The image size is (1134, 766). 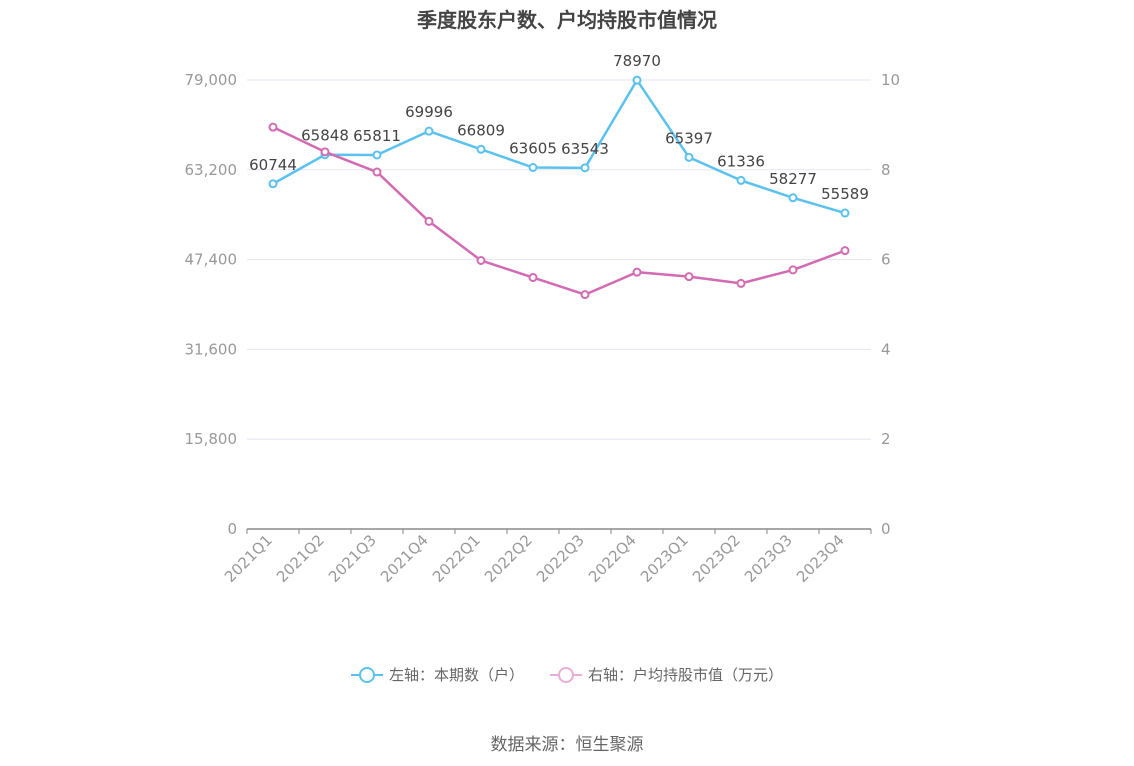 What do you see at coordinates (886, 170) in the screenshot?
I see `right-axis-tick-label: 8` at bounding box center [886, 170].